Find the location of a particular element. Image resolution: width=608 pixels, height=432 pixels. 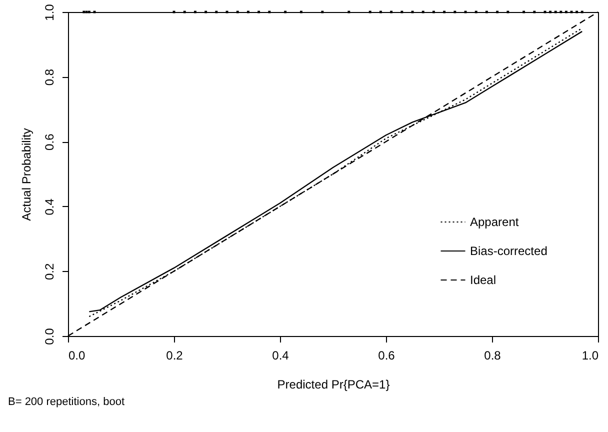

y-tick-label: 0.2 is located at coordinates (49, 271).